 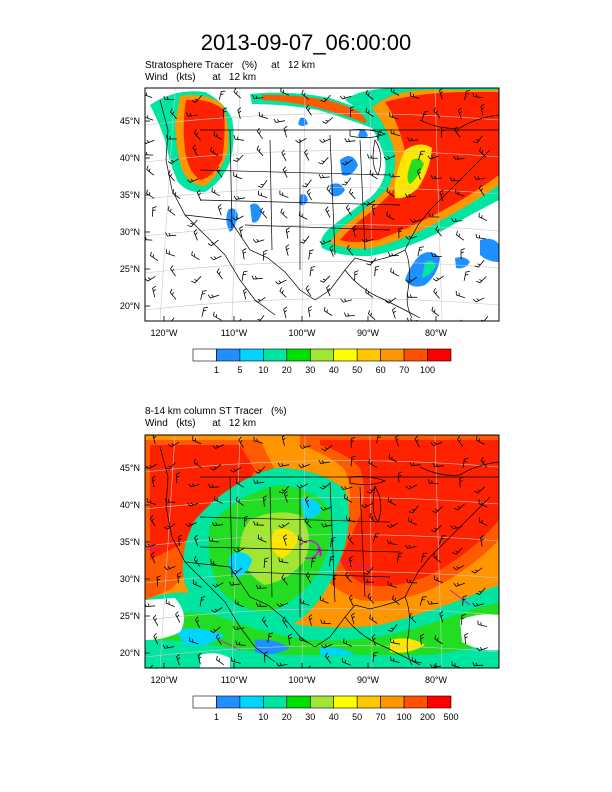 I want to click on panel1-lon-label-80: 80°W, so click(x=436, y=333).